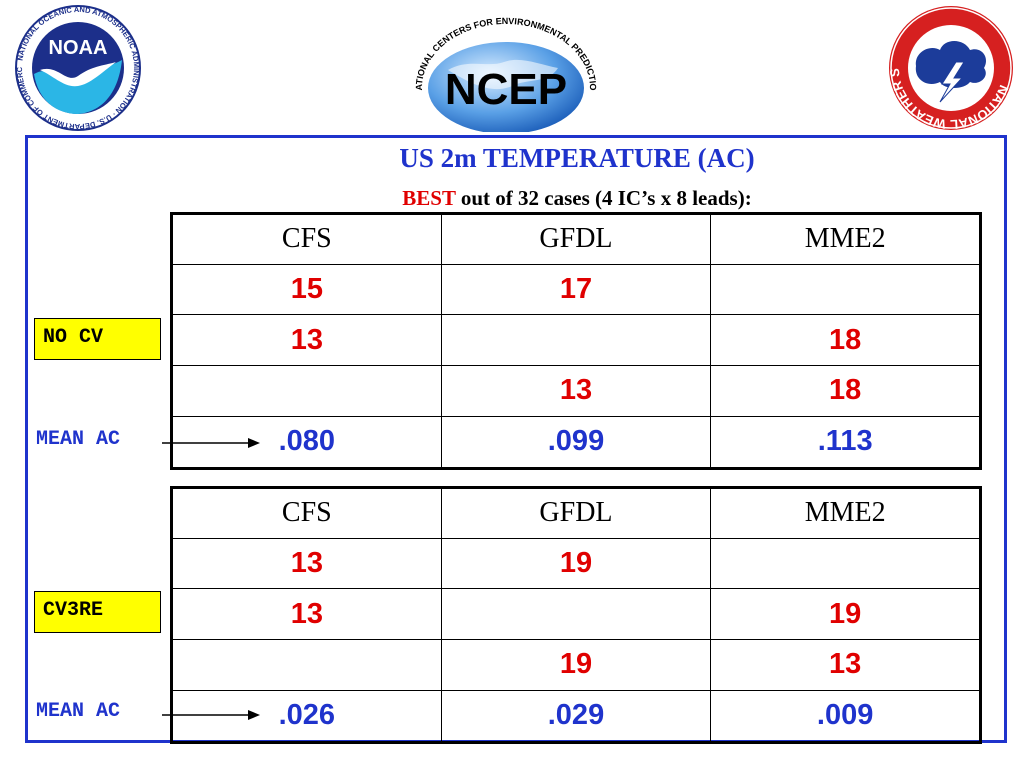 Image resolution: width=1024 pixels, height=768 pixels. What do you see at coordinates (577, 158) in the screenshot?
I see `page-title: US 2m TEMPERATURE (AC)` at bounding box center [577, 158].